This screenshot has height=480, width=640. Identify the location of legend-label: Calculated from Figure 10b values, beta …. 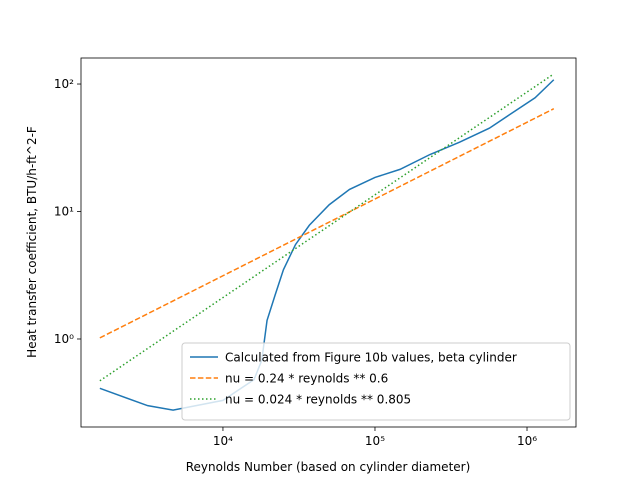
(371, 358).